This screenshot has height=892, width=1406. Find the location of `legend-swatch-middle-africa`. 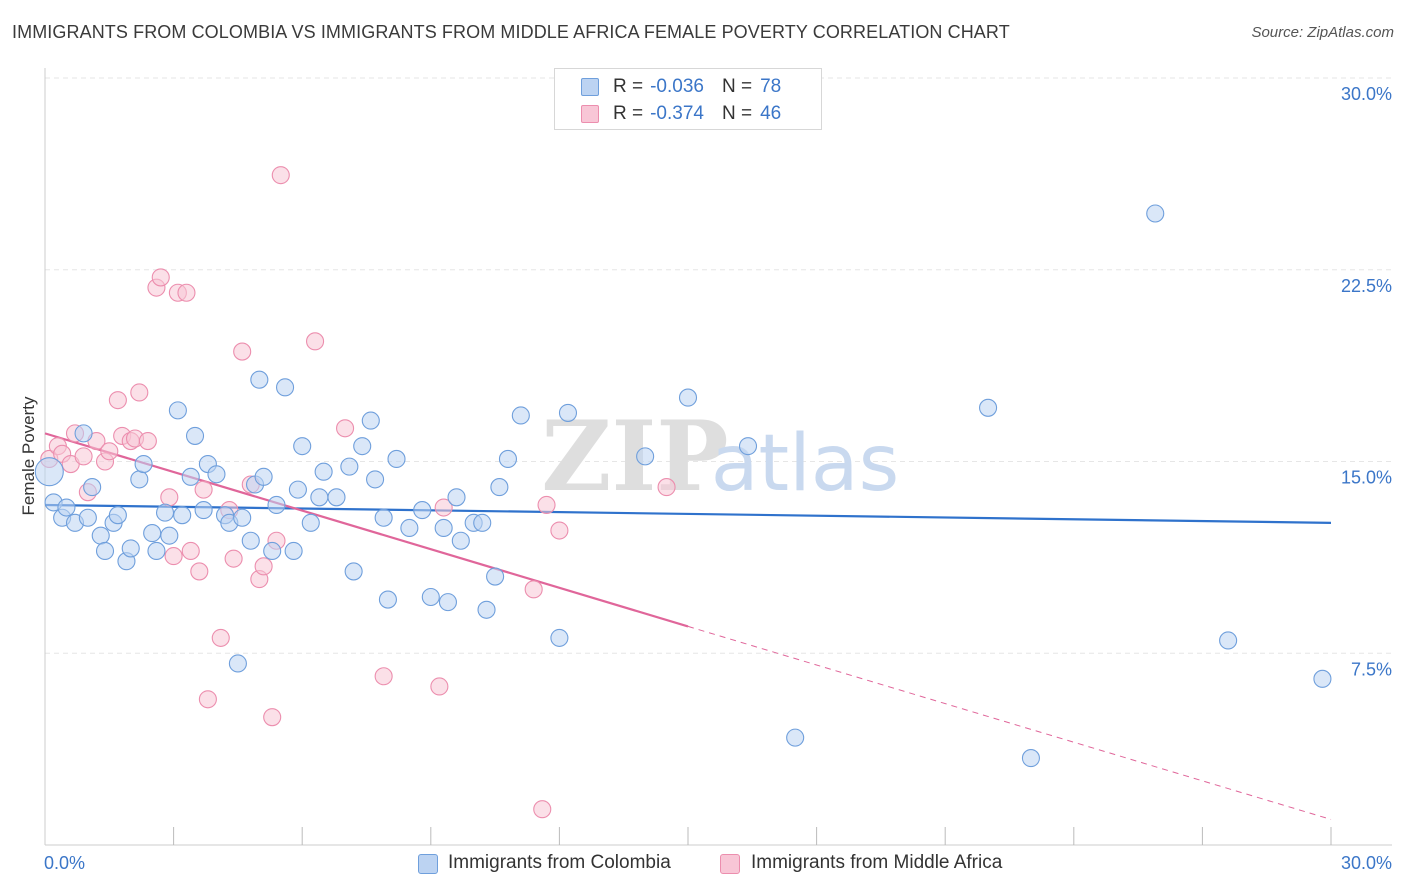

legend-swatch-middle-africa is located at coordinates (590, 114).